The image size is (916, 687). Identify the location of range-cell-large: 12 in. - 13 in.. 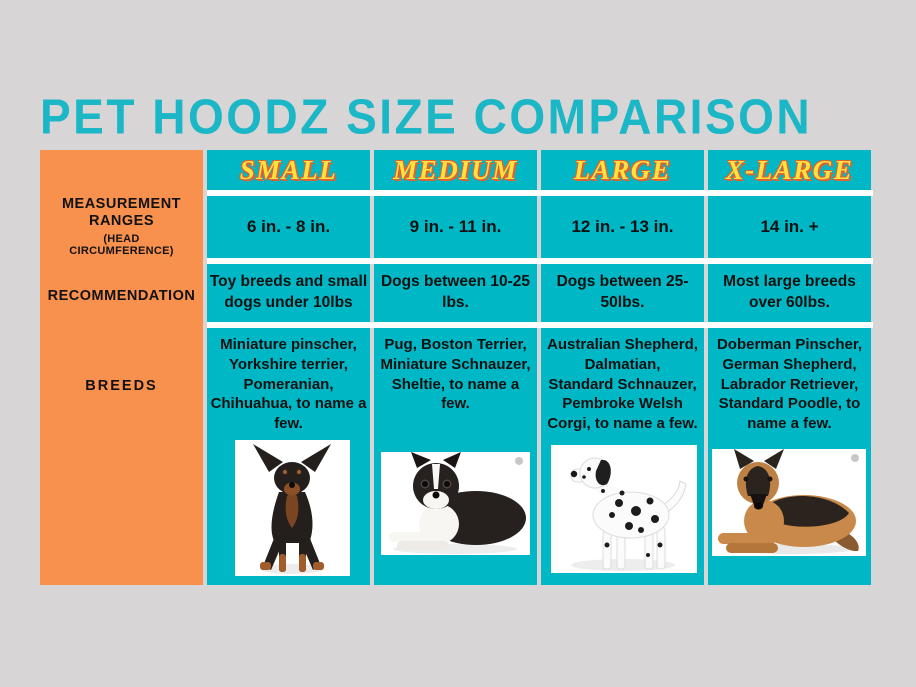
(622, 227).